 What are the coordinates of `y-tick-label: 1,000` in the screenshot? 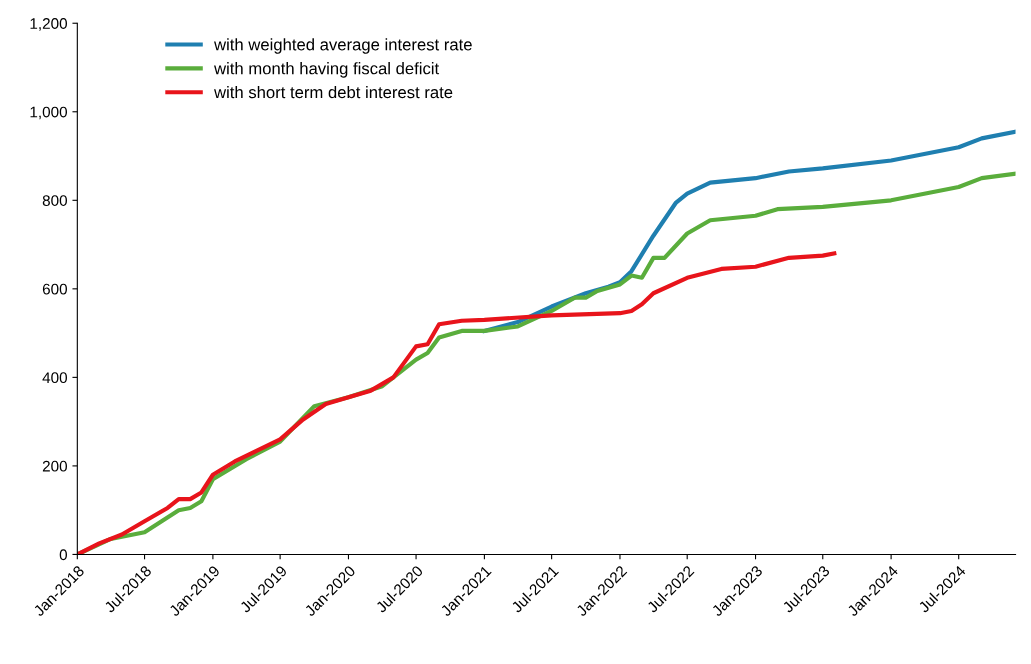 It's located at (49, 113).